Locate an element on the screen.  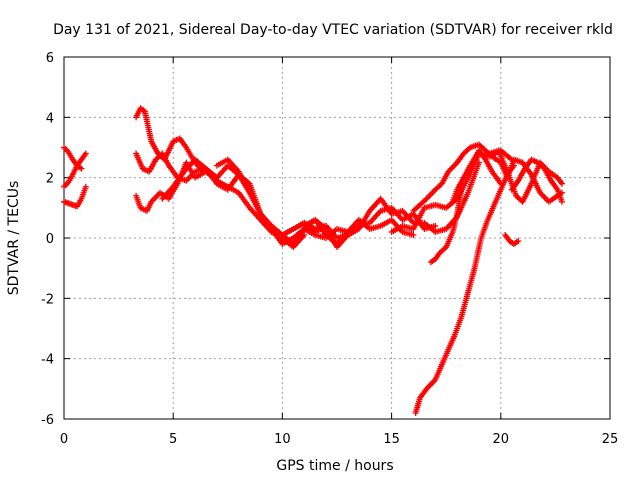
series-track-q is located at coordinates (531, 180).